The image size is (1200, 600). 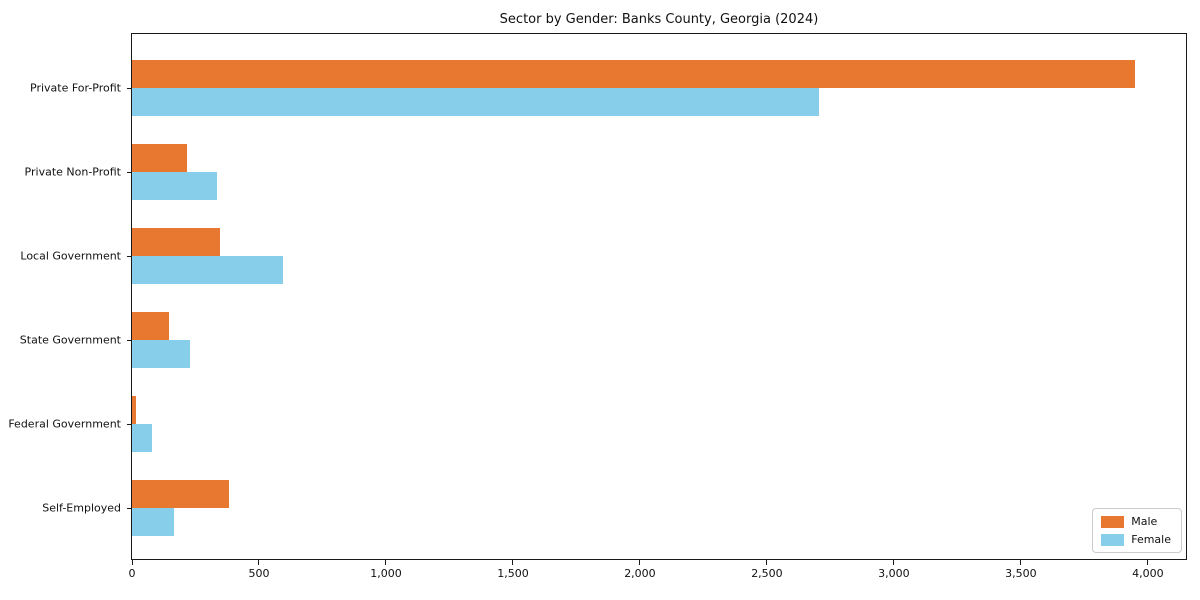 I want to click on male-legend-label: Male, so click(x=1144, y=521).